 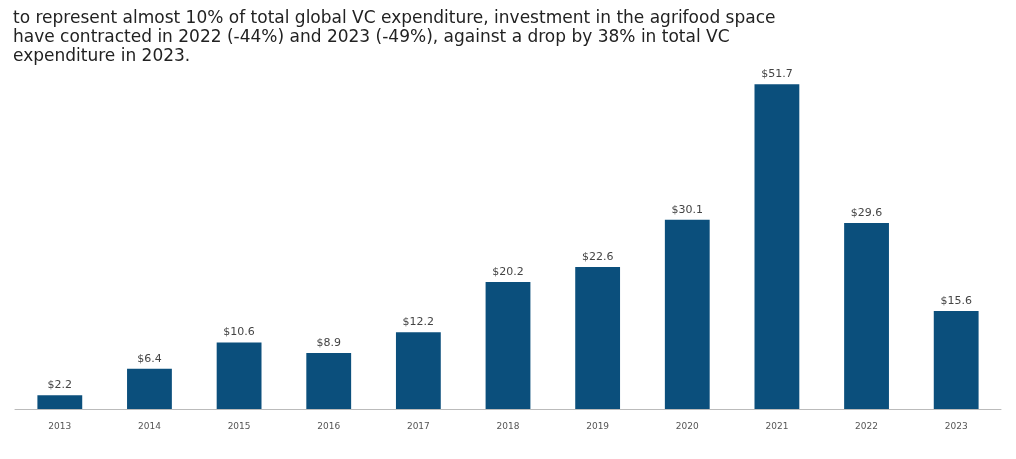 I want to click on data-label: $30.1, so click(x=687, y=209).